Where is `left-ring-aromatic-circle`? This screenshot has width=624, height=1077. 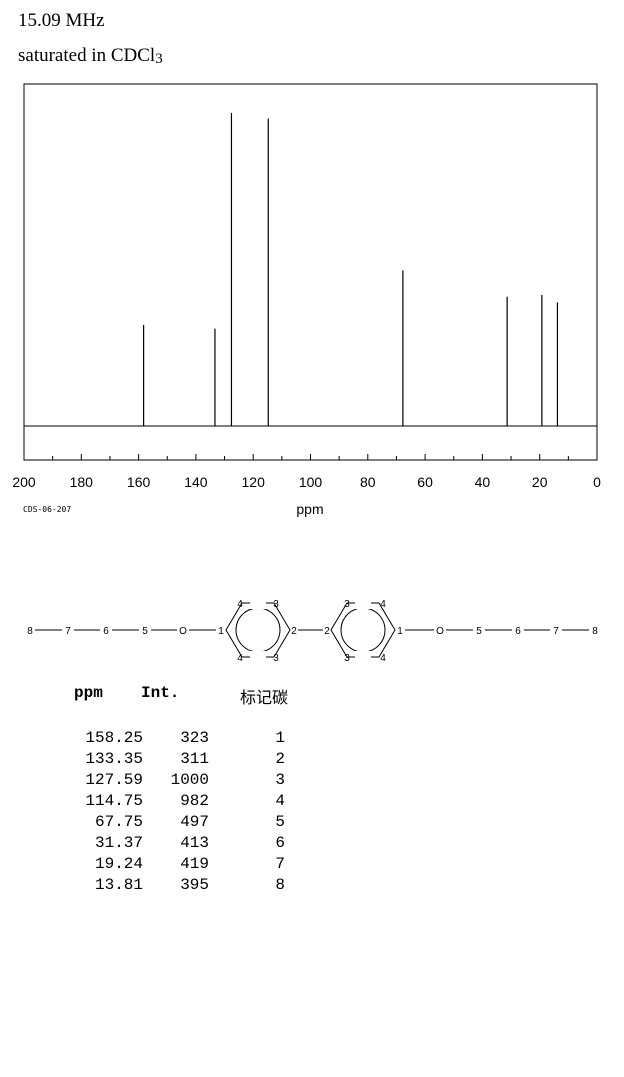
left-ring-aromatic-circle is located at coordinates (258, 630).